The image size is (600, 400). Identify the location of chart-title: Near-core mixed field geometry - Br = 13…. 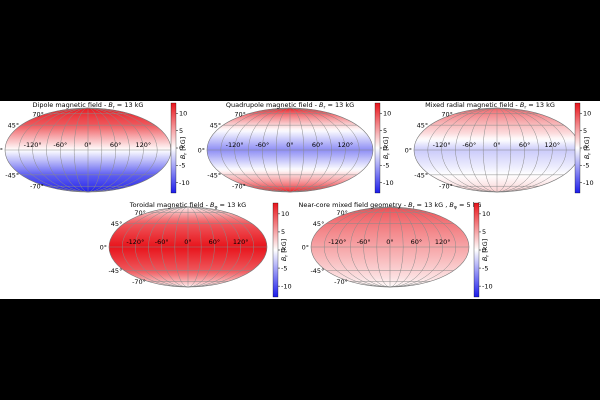
(389, 206).